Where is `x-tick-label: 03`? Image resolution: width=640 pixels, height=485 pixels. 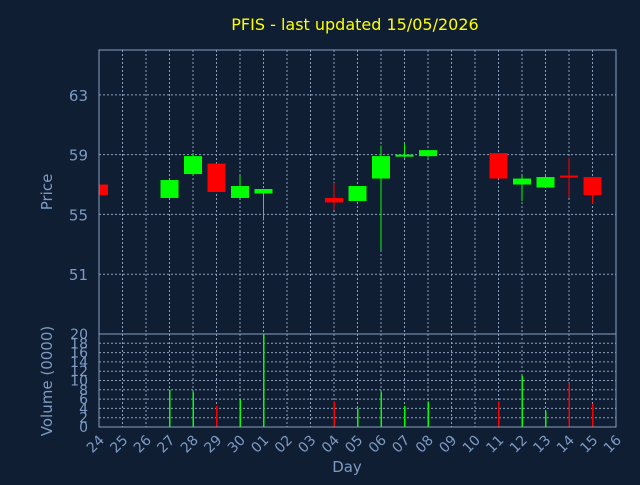 x-tick-label: 03 is located at coordinates (307, 445).